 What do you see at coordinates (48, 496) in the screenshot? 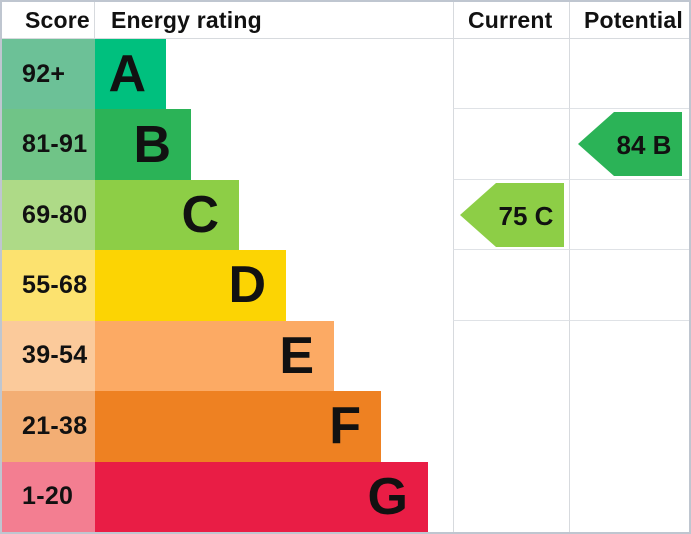
I see `score-range-g: 1-20` at bounding box center [48, 496].